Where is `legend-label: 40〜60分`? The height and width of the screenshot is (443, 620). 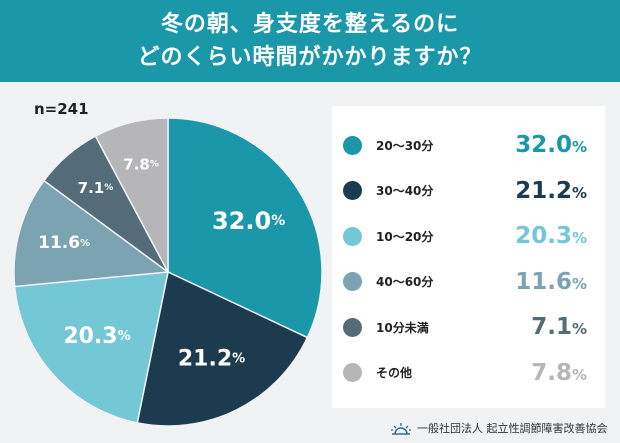
legend-label: 40〜60分 is located at coordinates (405, 282).